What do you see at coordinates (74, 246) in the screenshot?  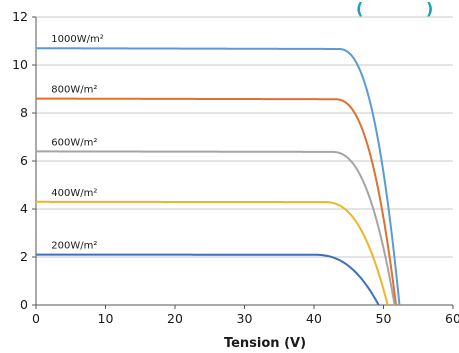 I see `series-label-4: 200W/m²` at bounding box center [74, 246].